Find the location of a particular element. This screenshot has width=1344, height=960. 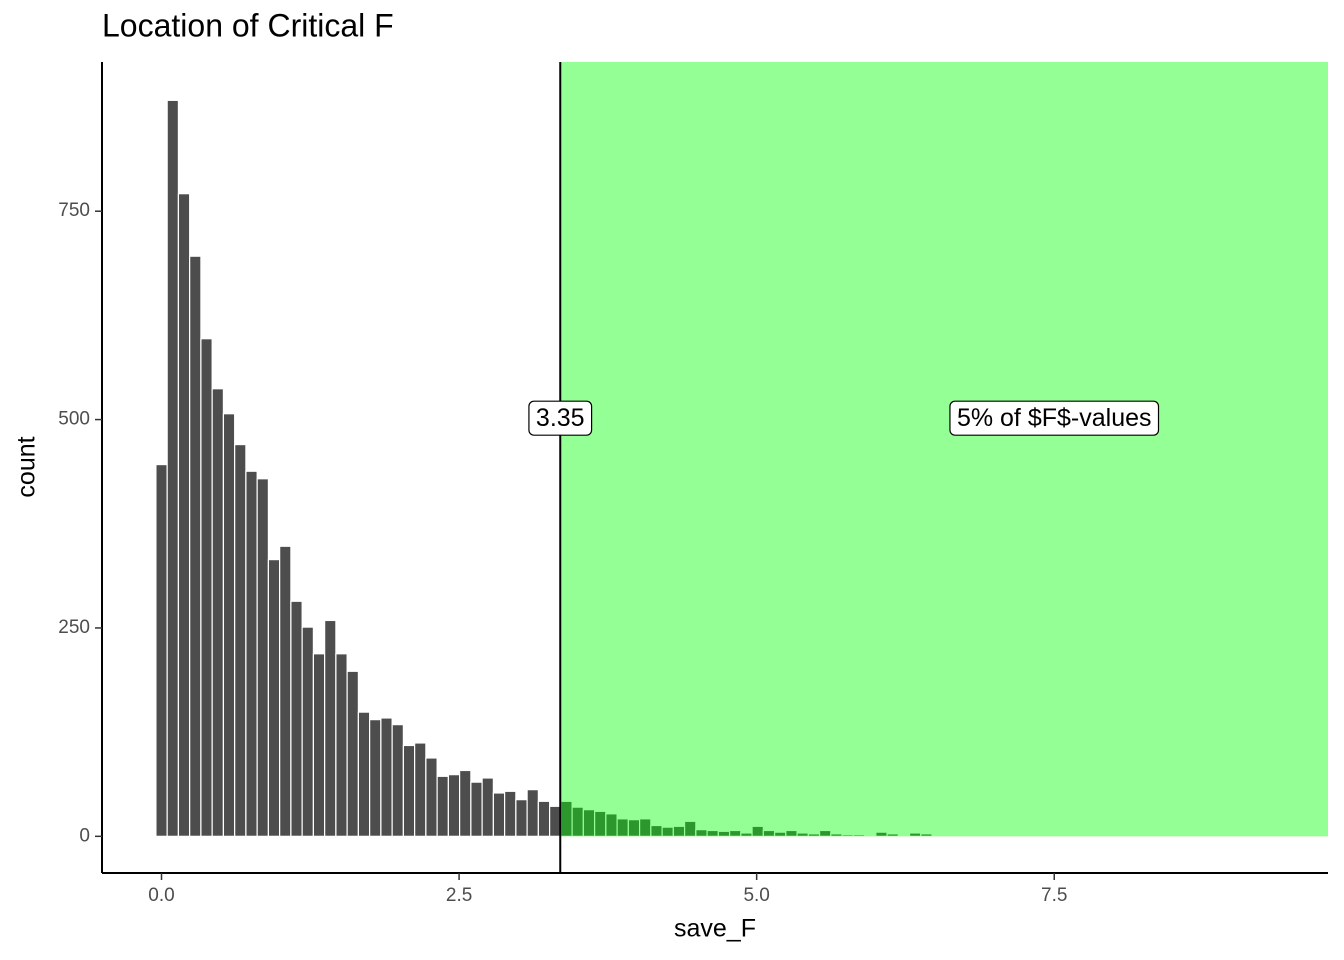

x-tick-label: 2.5 is located at coordinates (459, 895).